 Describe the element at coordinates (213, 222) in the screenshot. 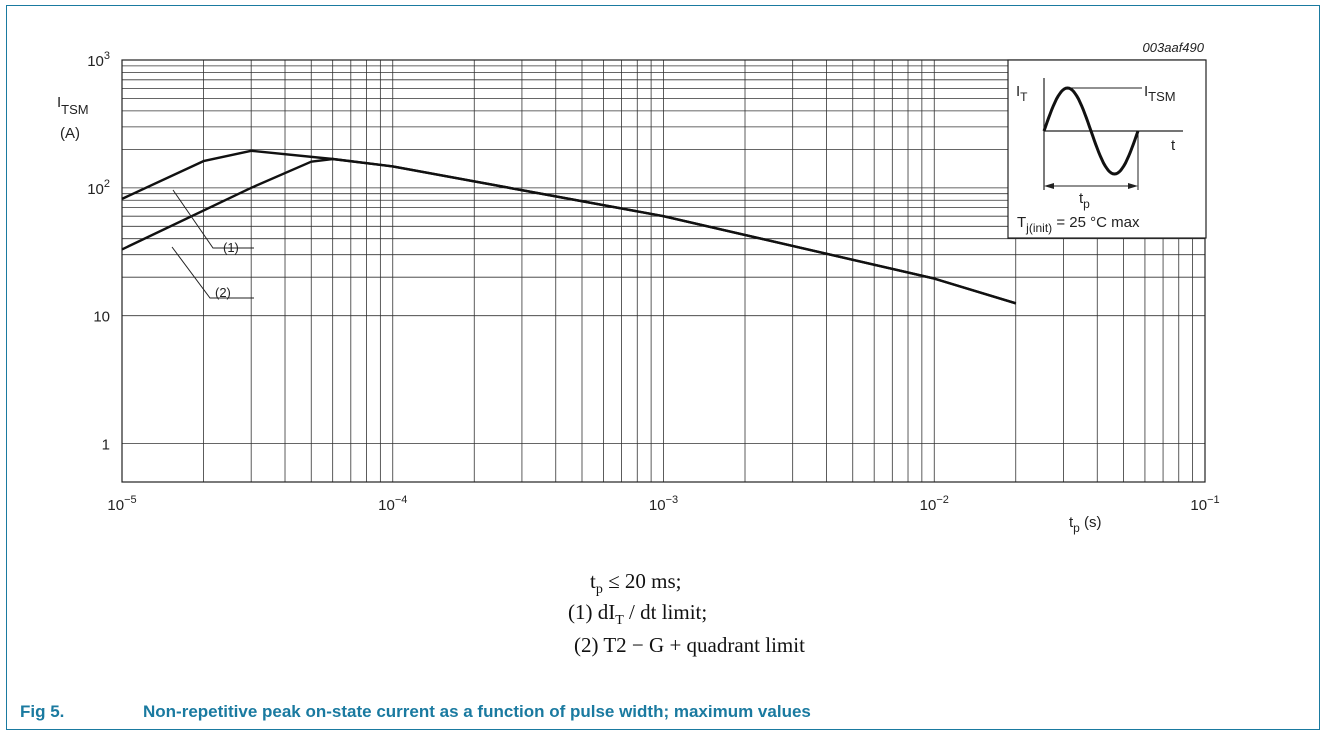

I see `series-1-callout: (1)` at that location.